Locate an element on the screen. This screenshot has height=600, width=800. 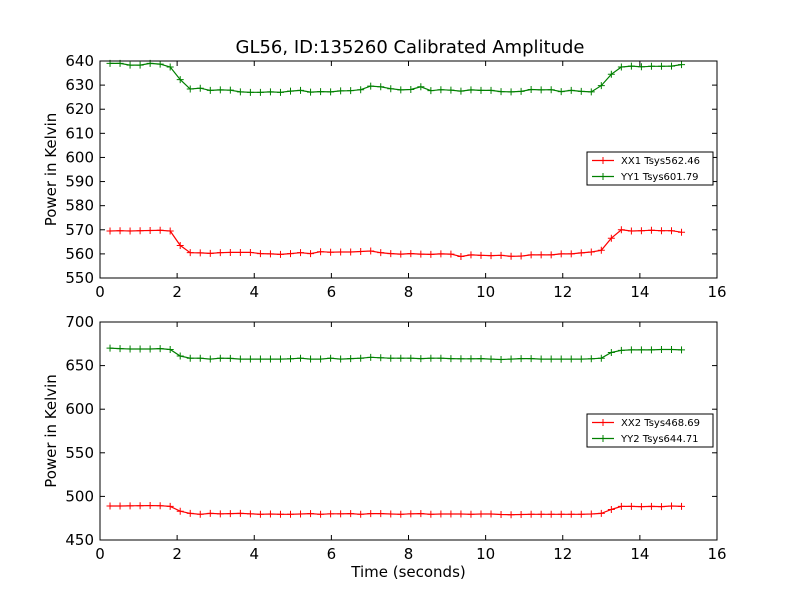
x-tick-label: 4 is located at coordinates (254, 292).